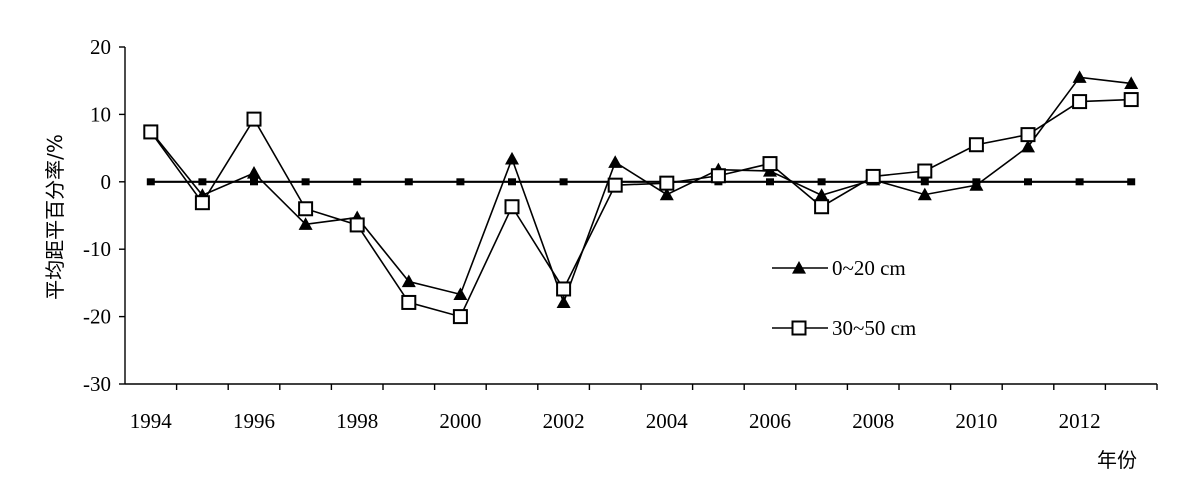  What do you see at coordinates (874, 328) in the screenshot?
I see `legend-label: 30~50 cm` at bounding box center [874, 328].